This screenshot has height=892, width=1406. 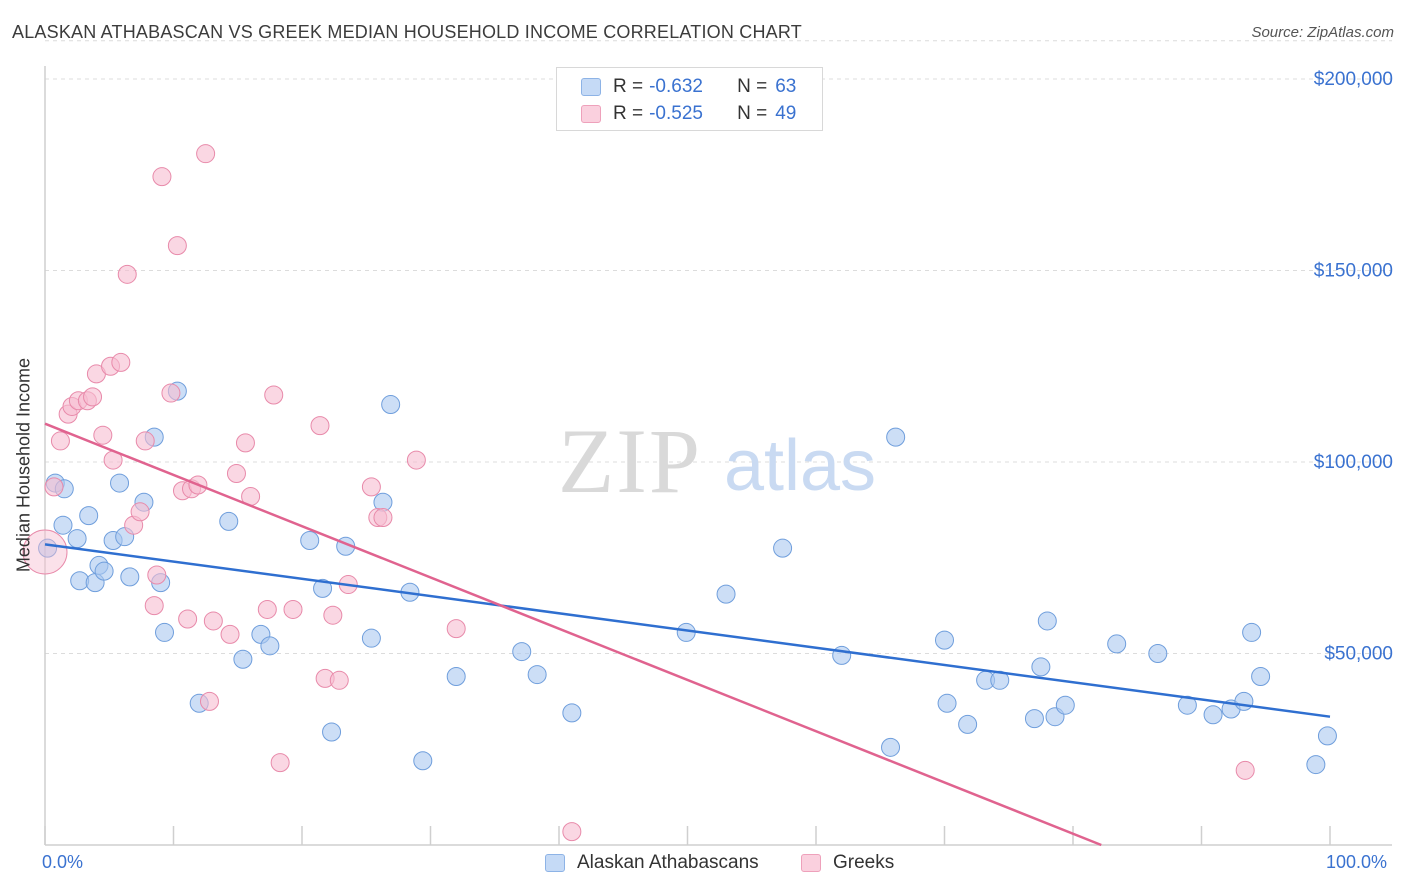 I want to click on y-tick-label: $150,000, so click(x=1353, y=271).